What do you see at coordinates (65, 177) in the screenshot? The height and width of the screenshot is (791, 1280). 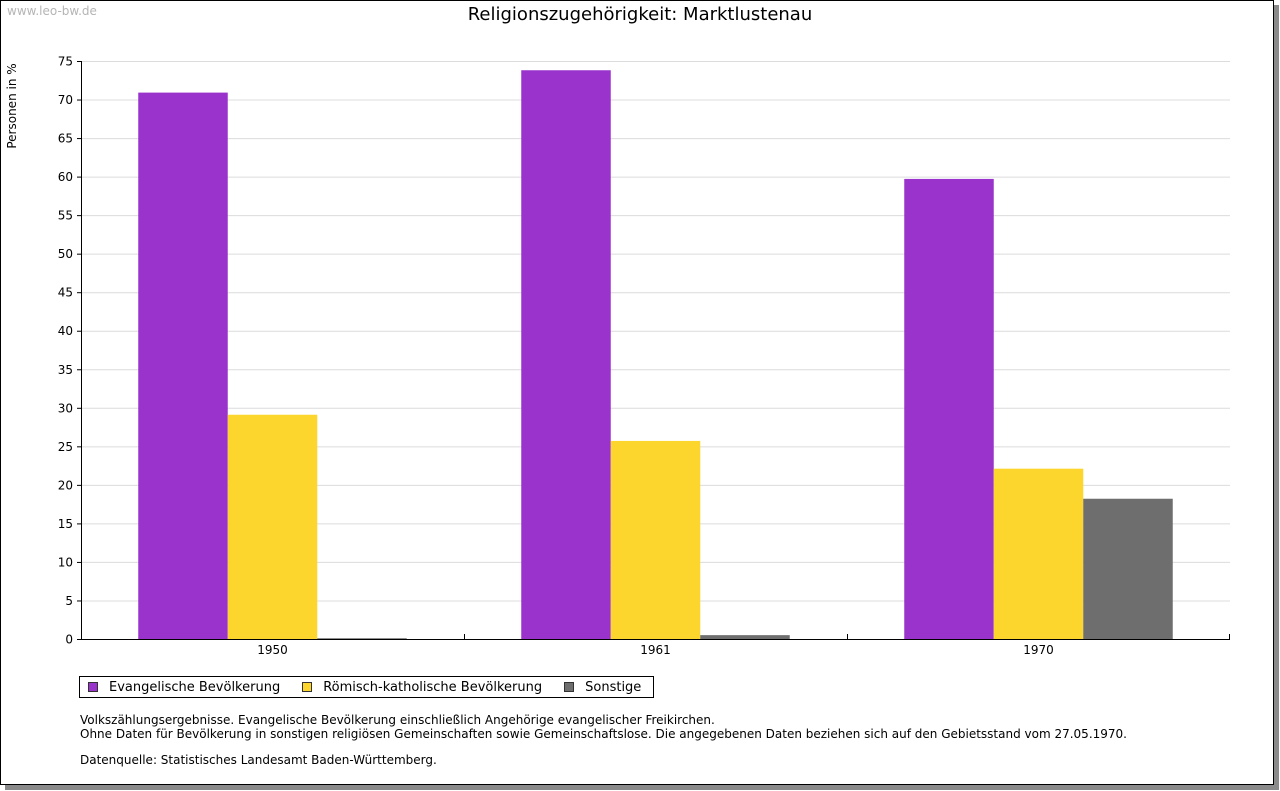 I see `y-tick-label: 60` at bounding box center [65, 177].